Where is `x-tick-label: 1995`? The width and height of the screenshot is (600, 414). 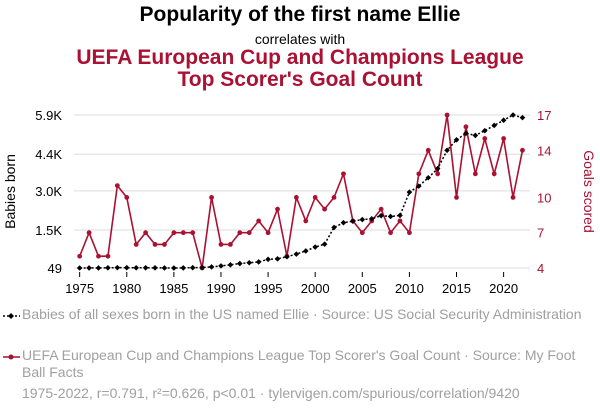 x-tick-label: 1995 is located at coordinates (268, 288).